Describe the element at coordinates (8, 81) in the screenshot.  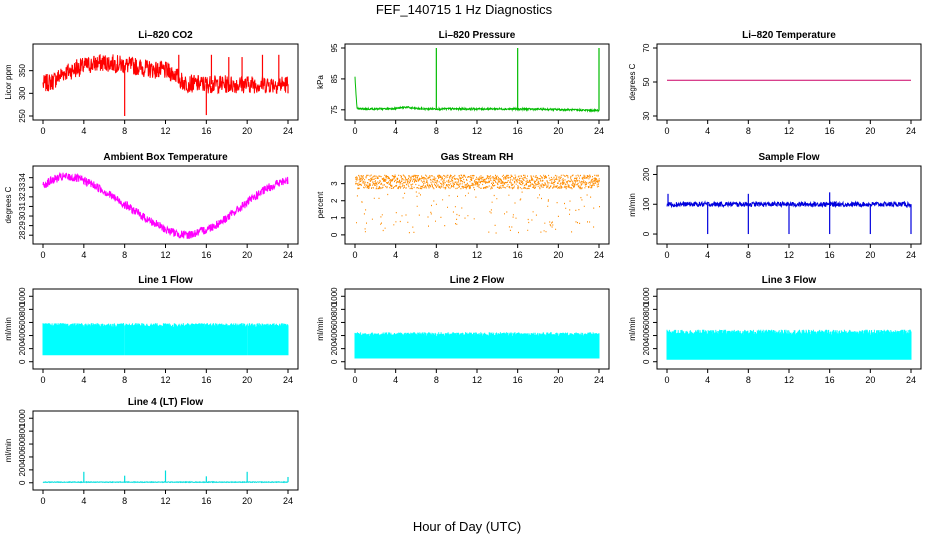
I see `panel-ylabel: Licor ppm` at that location.